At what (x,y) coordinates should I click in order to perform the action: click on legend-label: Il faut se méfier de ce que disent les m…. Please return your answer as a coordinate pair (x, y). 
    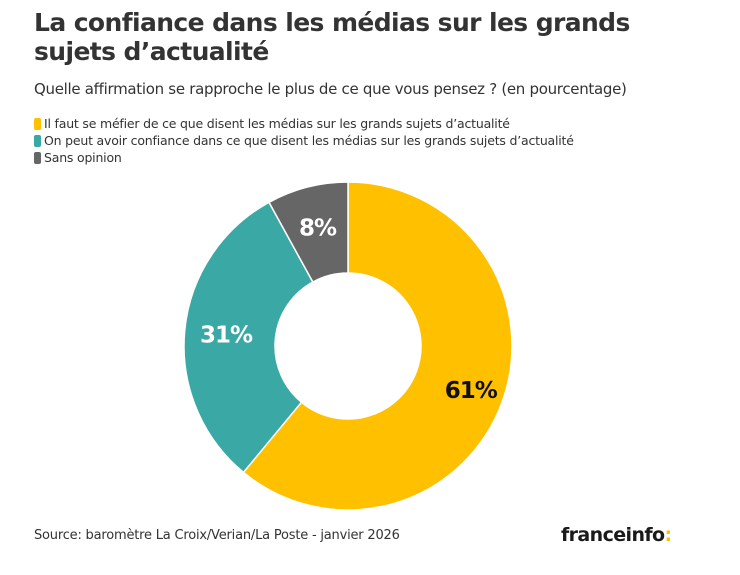
    Looking at the image, I should click on (277, 123).